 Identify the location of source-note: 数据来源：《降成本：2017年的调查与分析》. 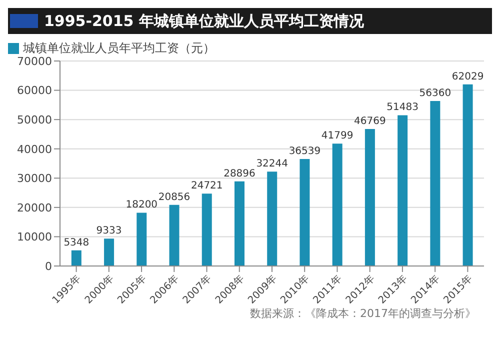
(363, 313).